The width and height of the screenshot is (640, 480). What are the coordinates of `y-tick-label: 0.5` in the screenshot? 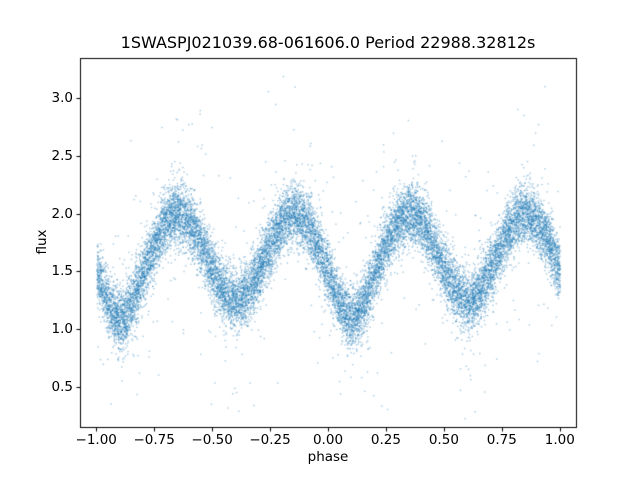 It's located at (62, 387).